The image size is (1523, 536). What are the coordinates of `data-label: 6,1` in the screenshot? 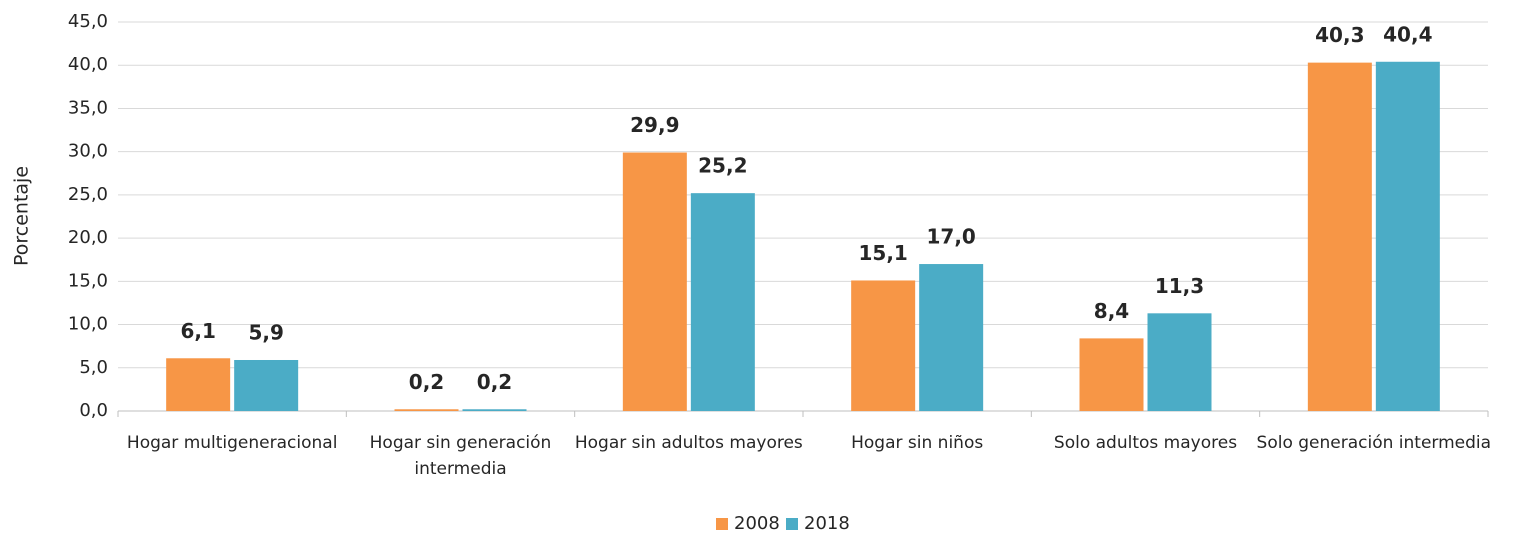 It's located at (197, 331).